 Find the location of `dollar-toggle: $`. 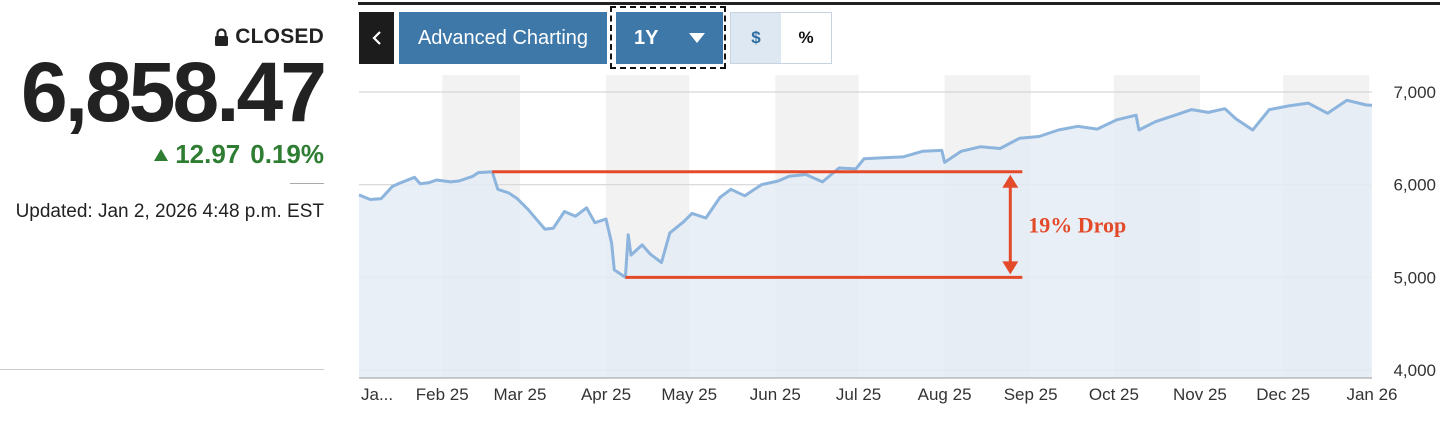

dollar-toggle: $ is located at coordinates (756, 38).